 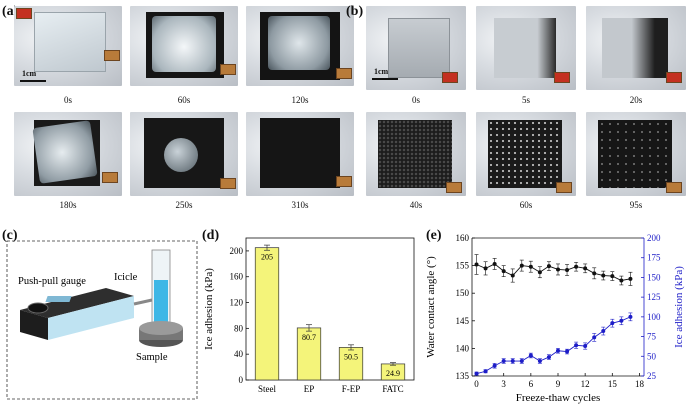 What do you see at coordinates (300, 205) in the screenshot?
I see `time-label: 310s` at bounding box center [300, 205].